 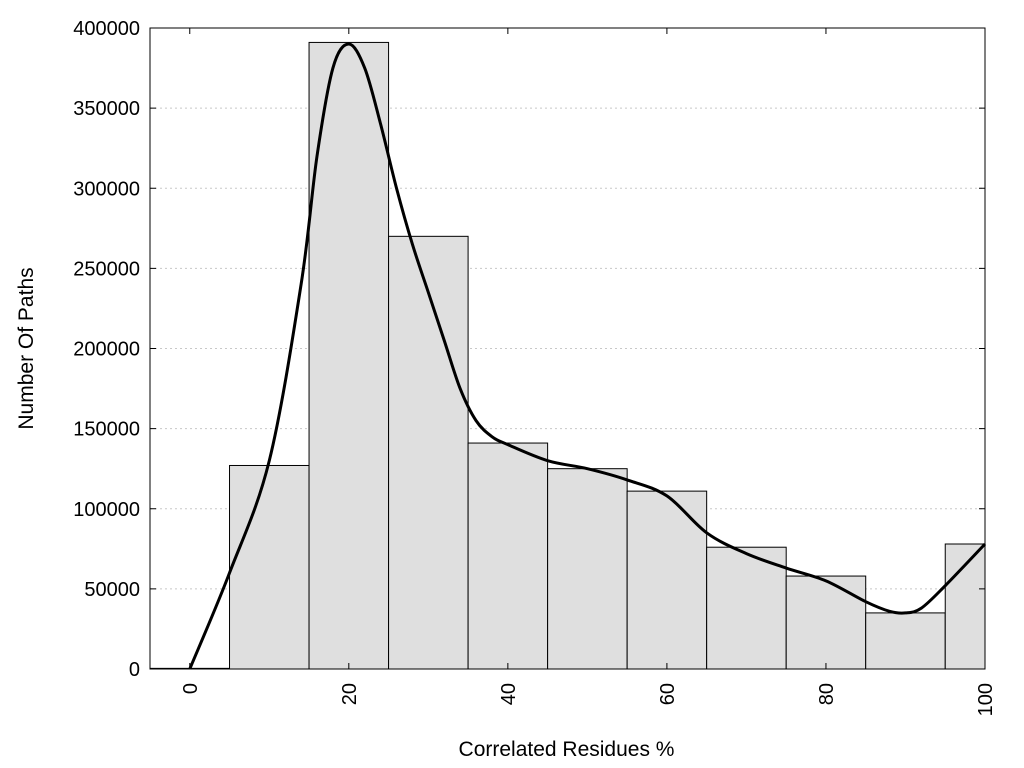 I want to click on x-axis-title: Correlated Residues %, so click(x=567, y=749).